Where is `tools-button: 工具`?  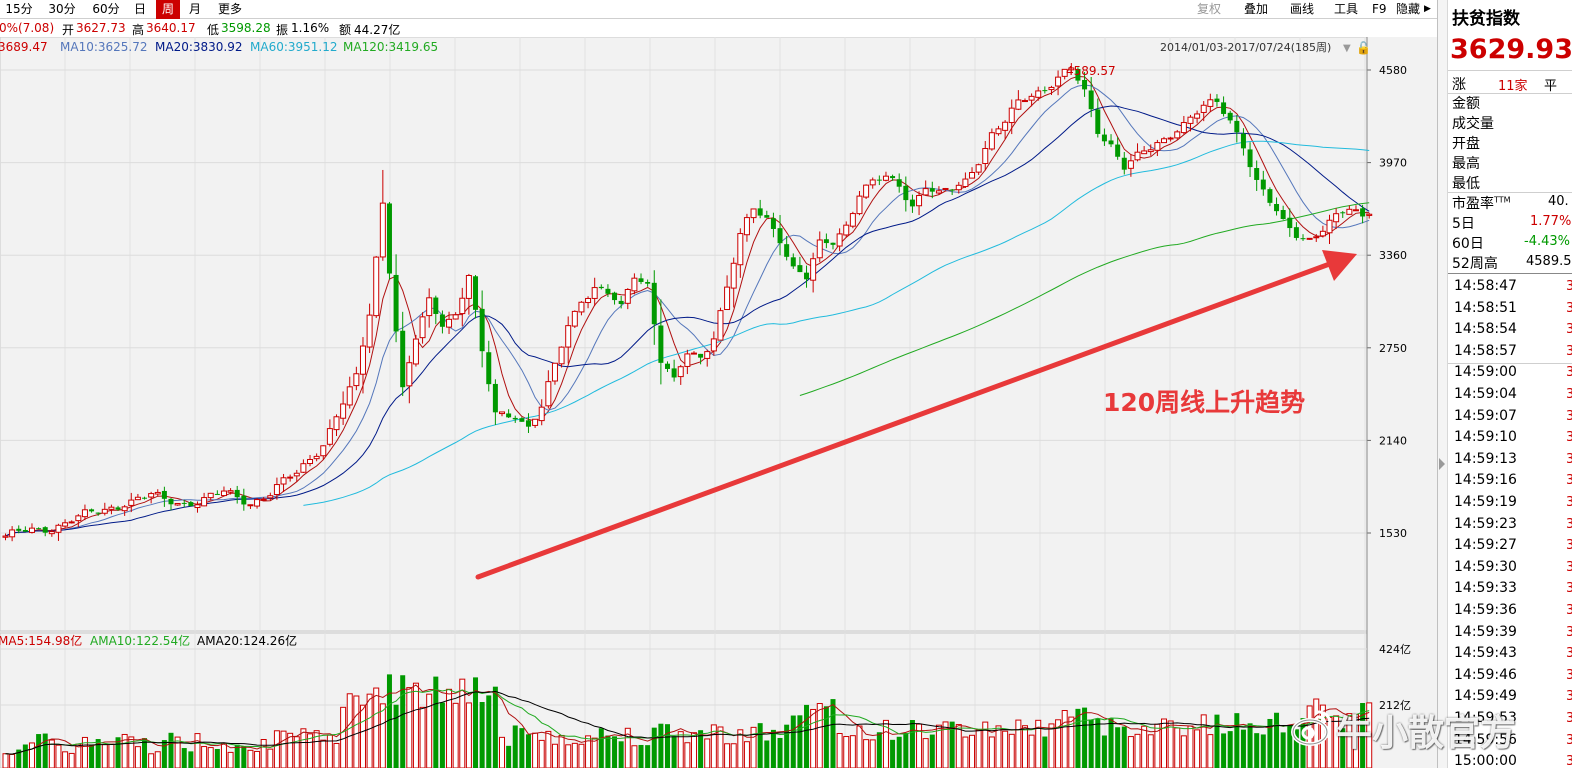 tools-button: 工具 is located at coordinates (1346, 9).